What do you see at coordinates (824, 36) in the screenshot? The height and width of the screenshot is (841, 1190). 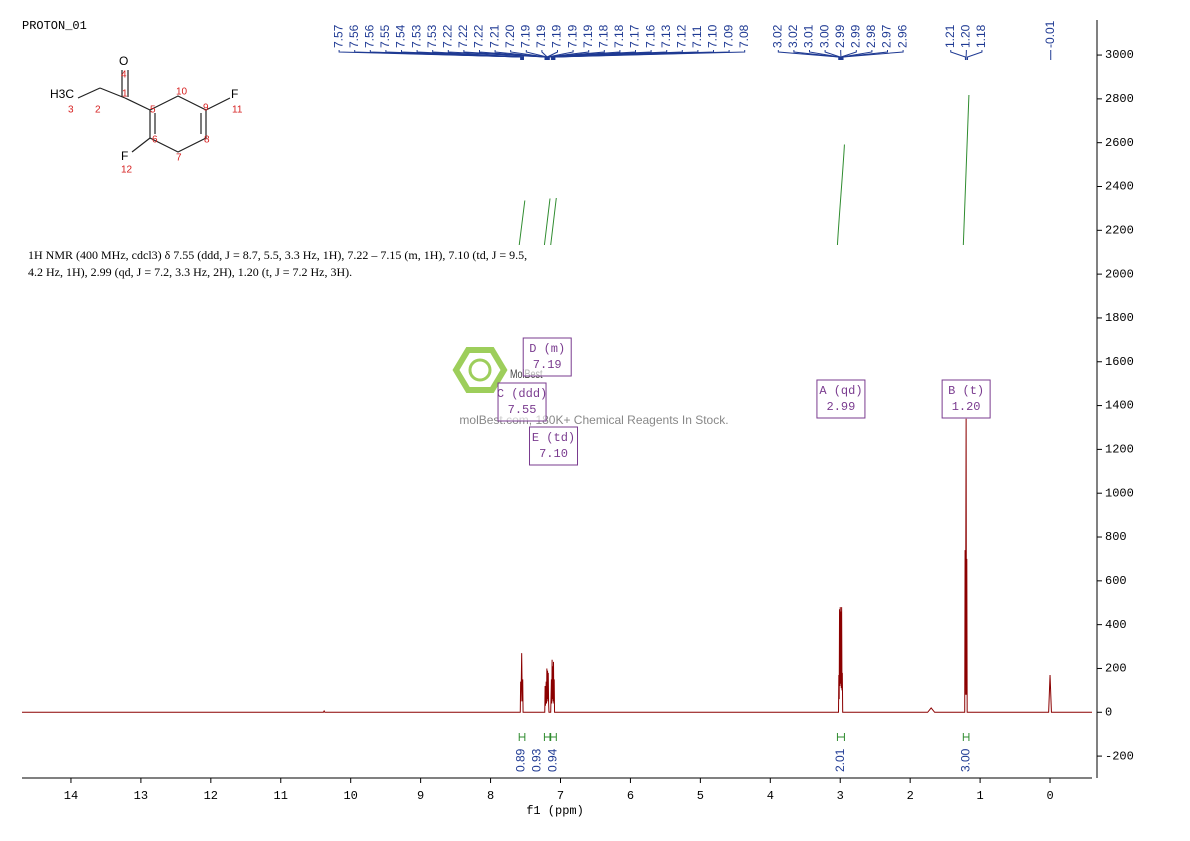 I see `peak-label: 3.00` at bounding box center [824, 36].